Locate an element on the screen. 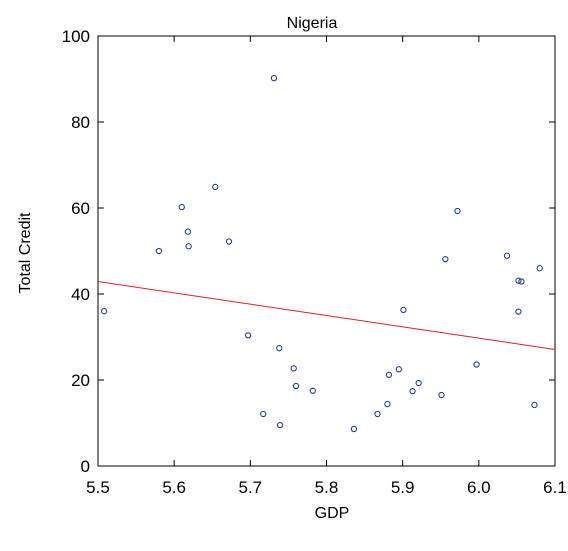 The width and height of the screenshot is (568, 551). fit-line-layer is located at coordinates (326, 315).